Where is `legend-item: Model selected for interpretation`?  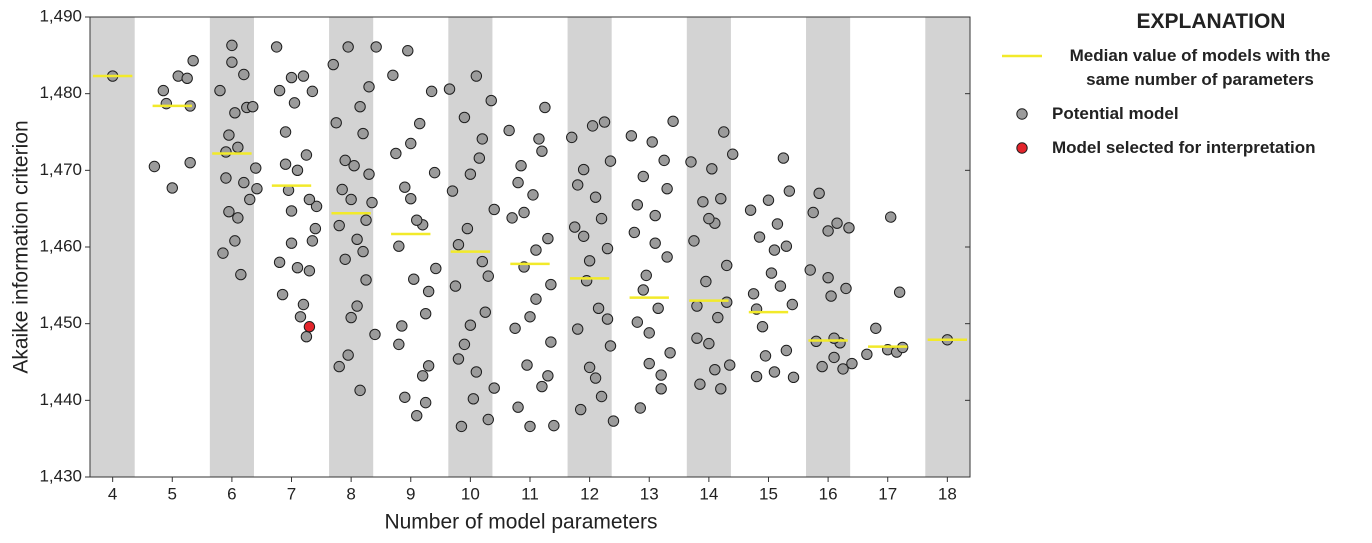
legend-item: Model selected for interpretation is located at coordinates (1181, 148).